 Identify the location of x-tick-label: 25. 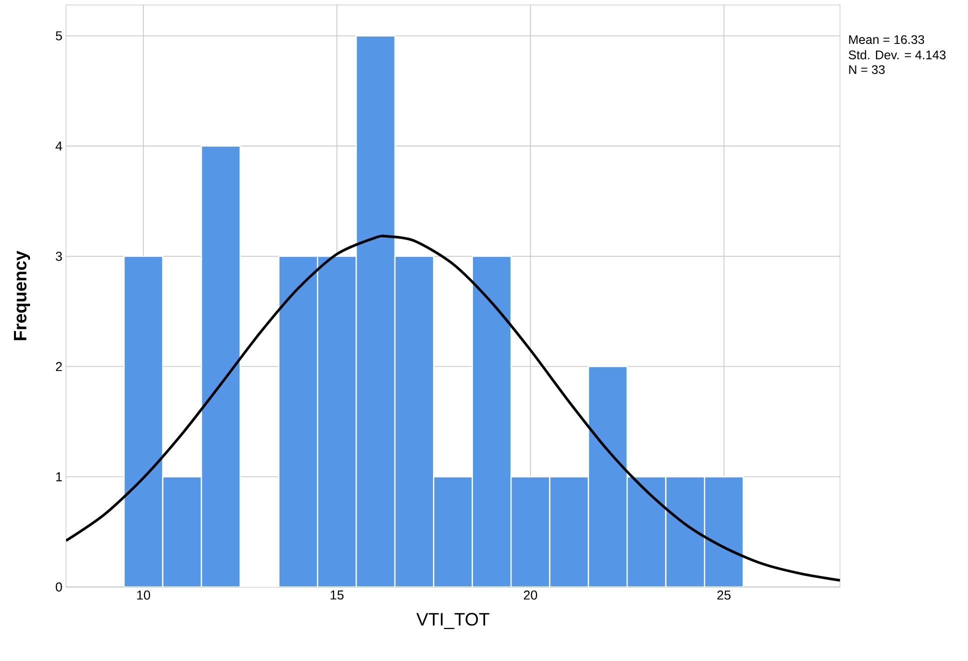
(724, 595).